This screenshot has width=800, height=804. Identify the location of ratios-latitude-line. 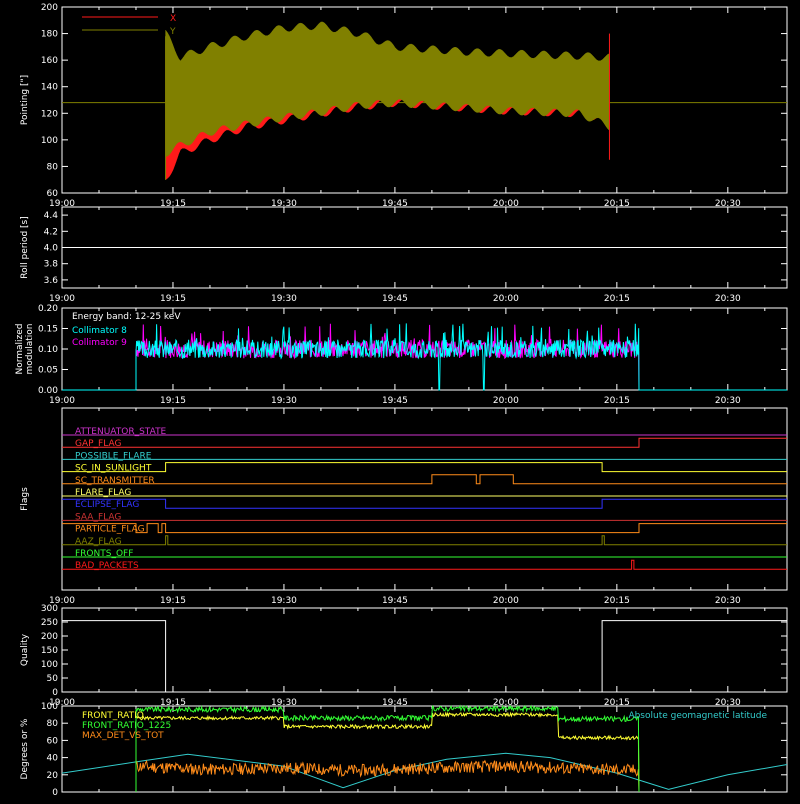
(424, 771).